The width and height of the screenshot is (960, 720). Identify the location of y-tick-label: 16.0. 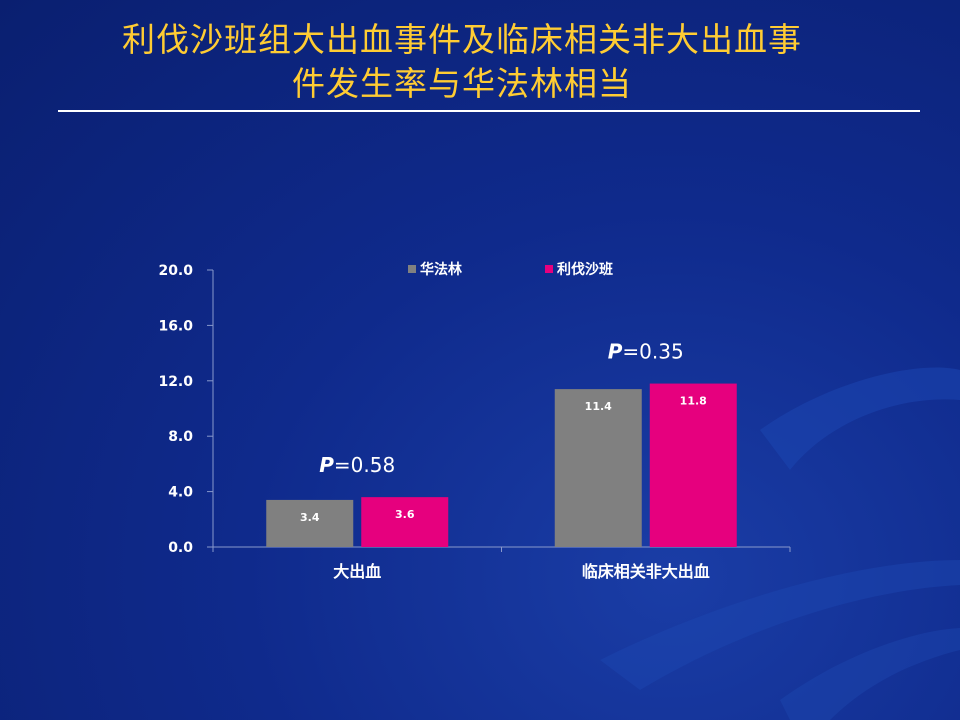
(175, 326).